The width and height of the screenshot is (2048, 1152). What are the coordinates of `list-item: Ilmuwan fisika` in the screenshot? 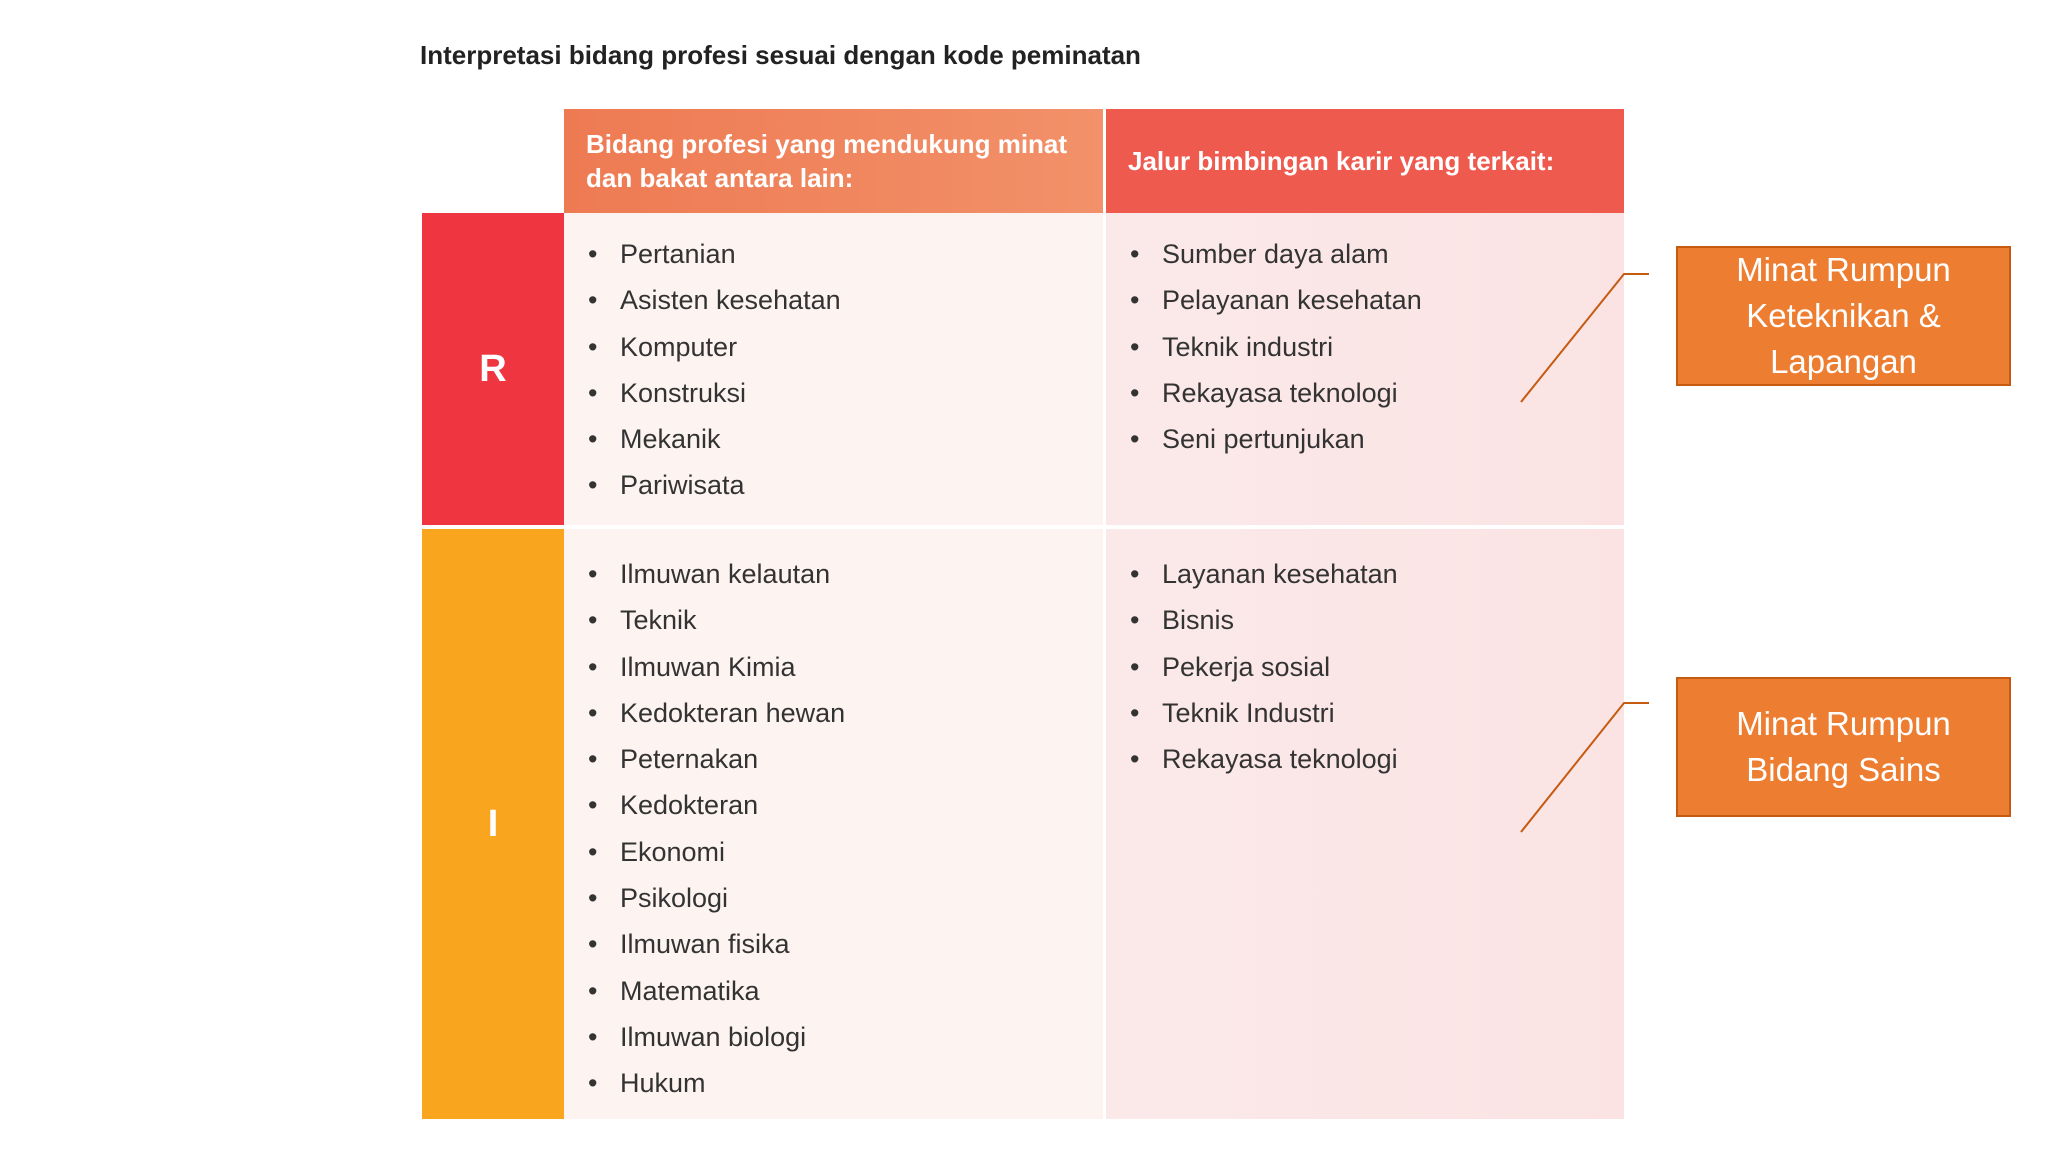 It's located at (845, 944).